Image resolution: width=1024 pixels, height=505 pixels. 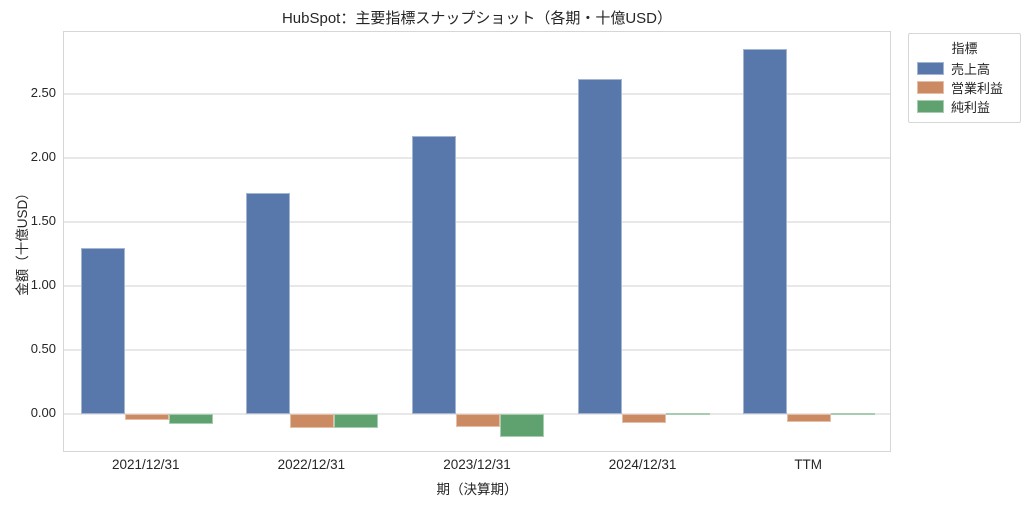 I want to click on y-tick-label: 0.50, so click(x=43, y=348).